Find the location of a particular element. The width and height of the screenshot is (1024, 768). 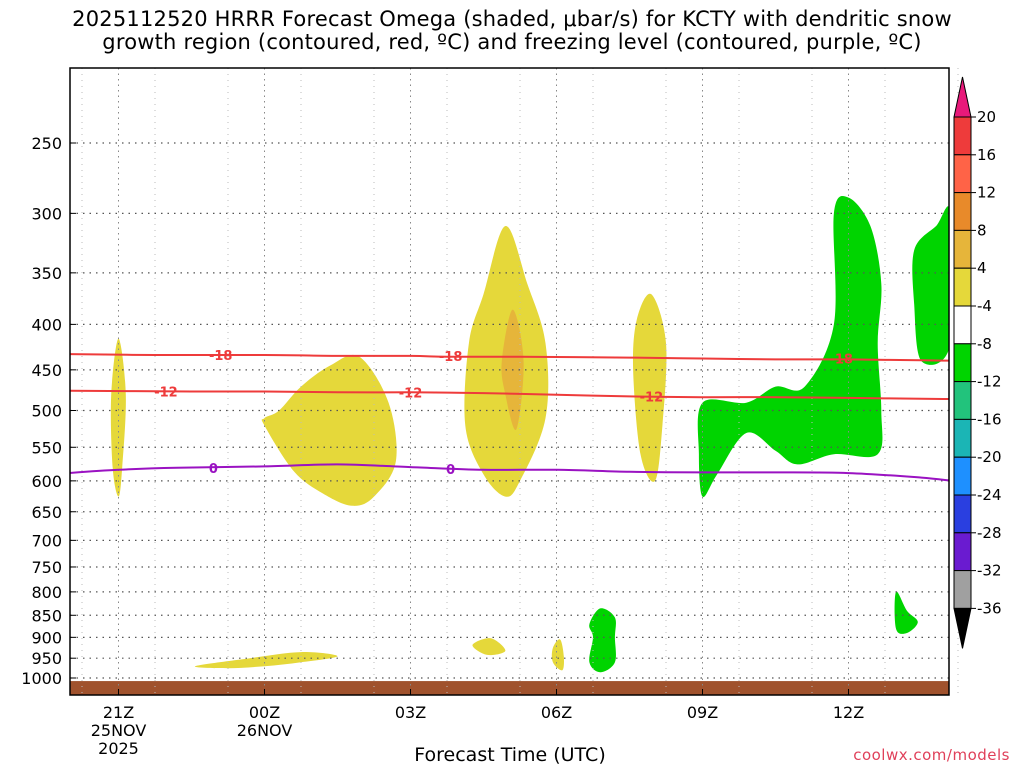

credit-link: coolwx.com/models is located at coordinates (931, 755).